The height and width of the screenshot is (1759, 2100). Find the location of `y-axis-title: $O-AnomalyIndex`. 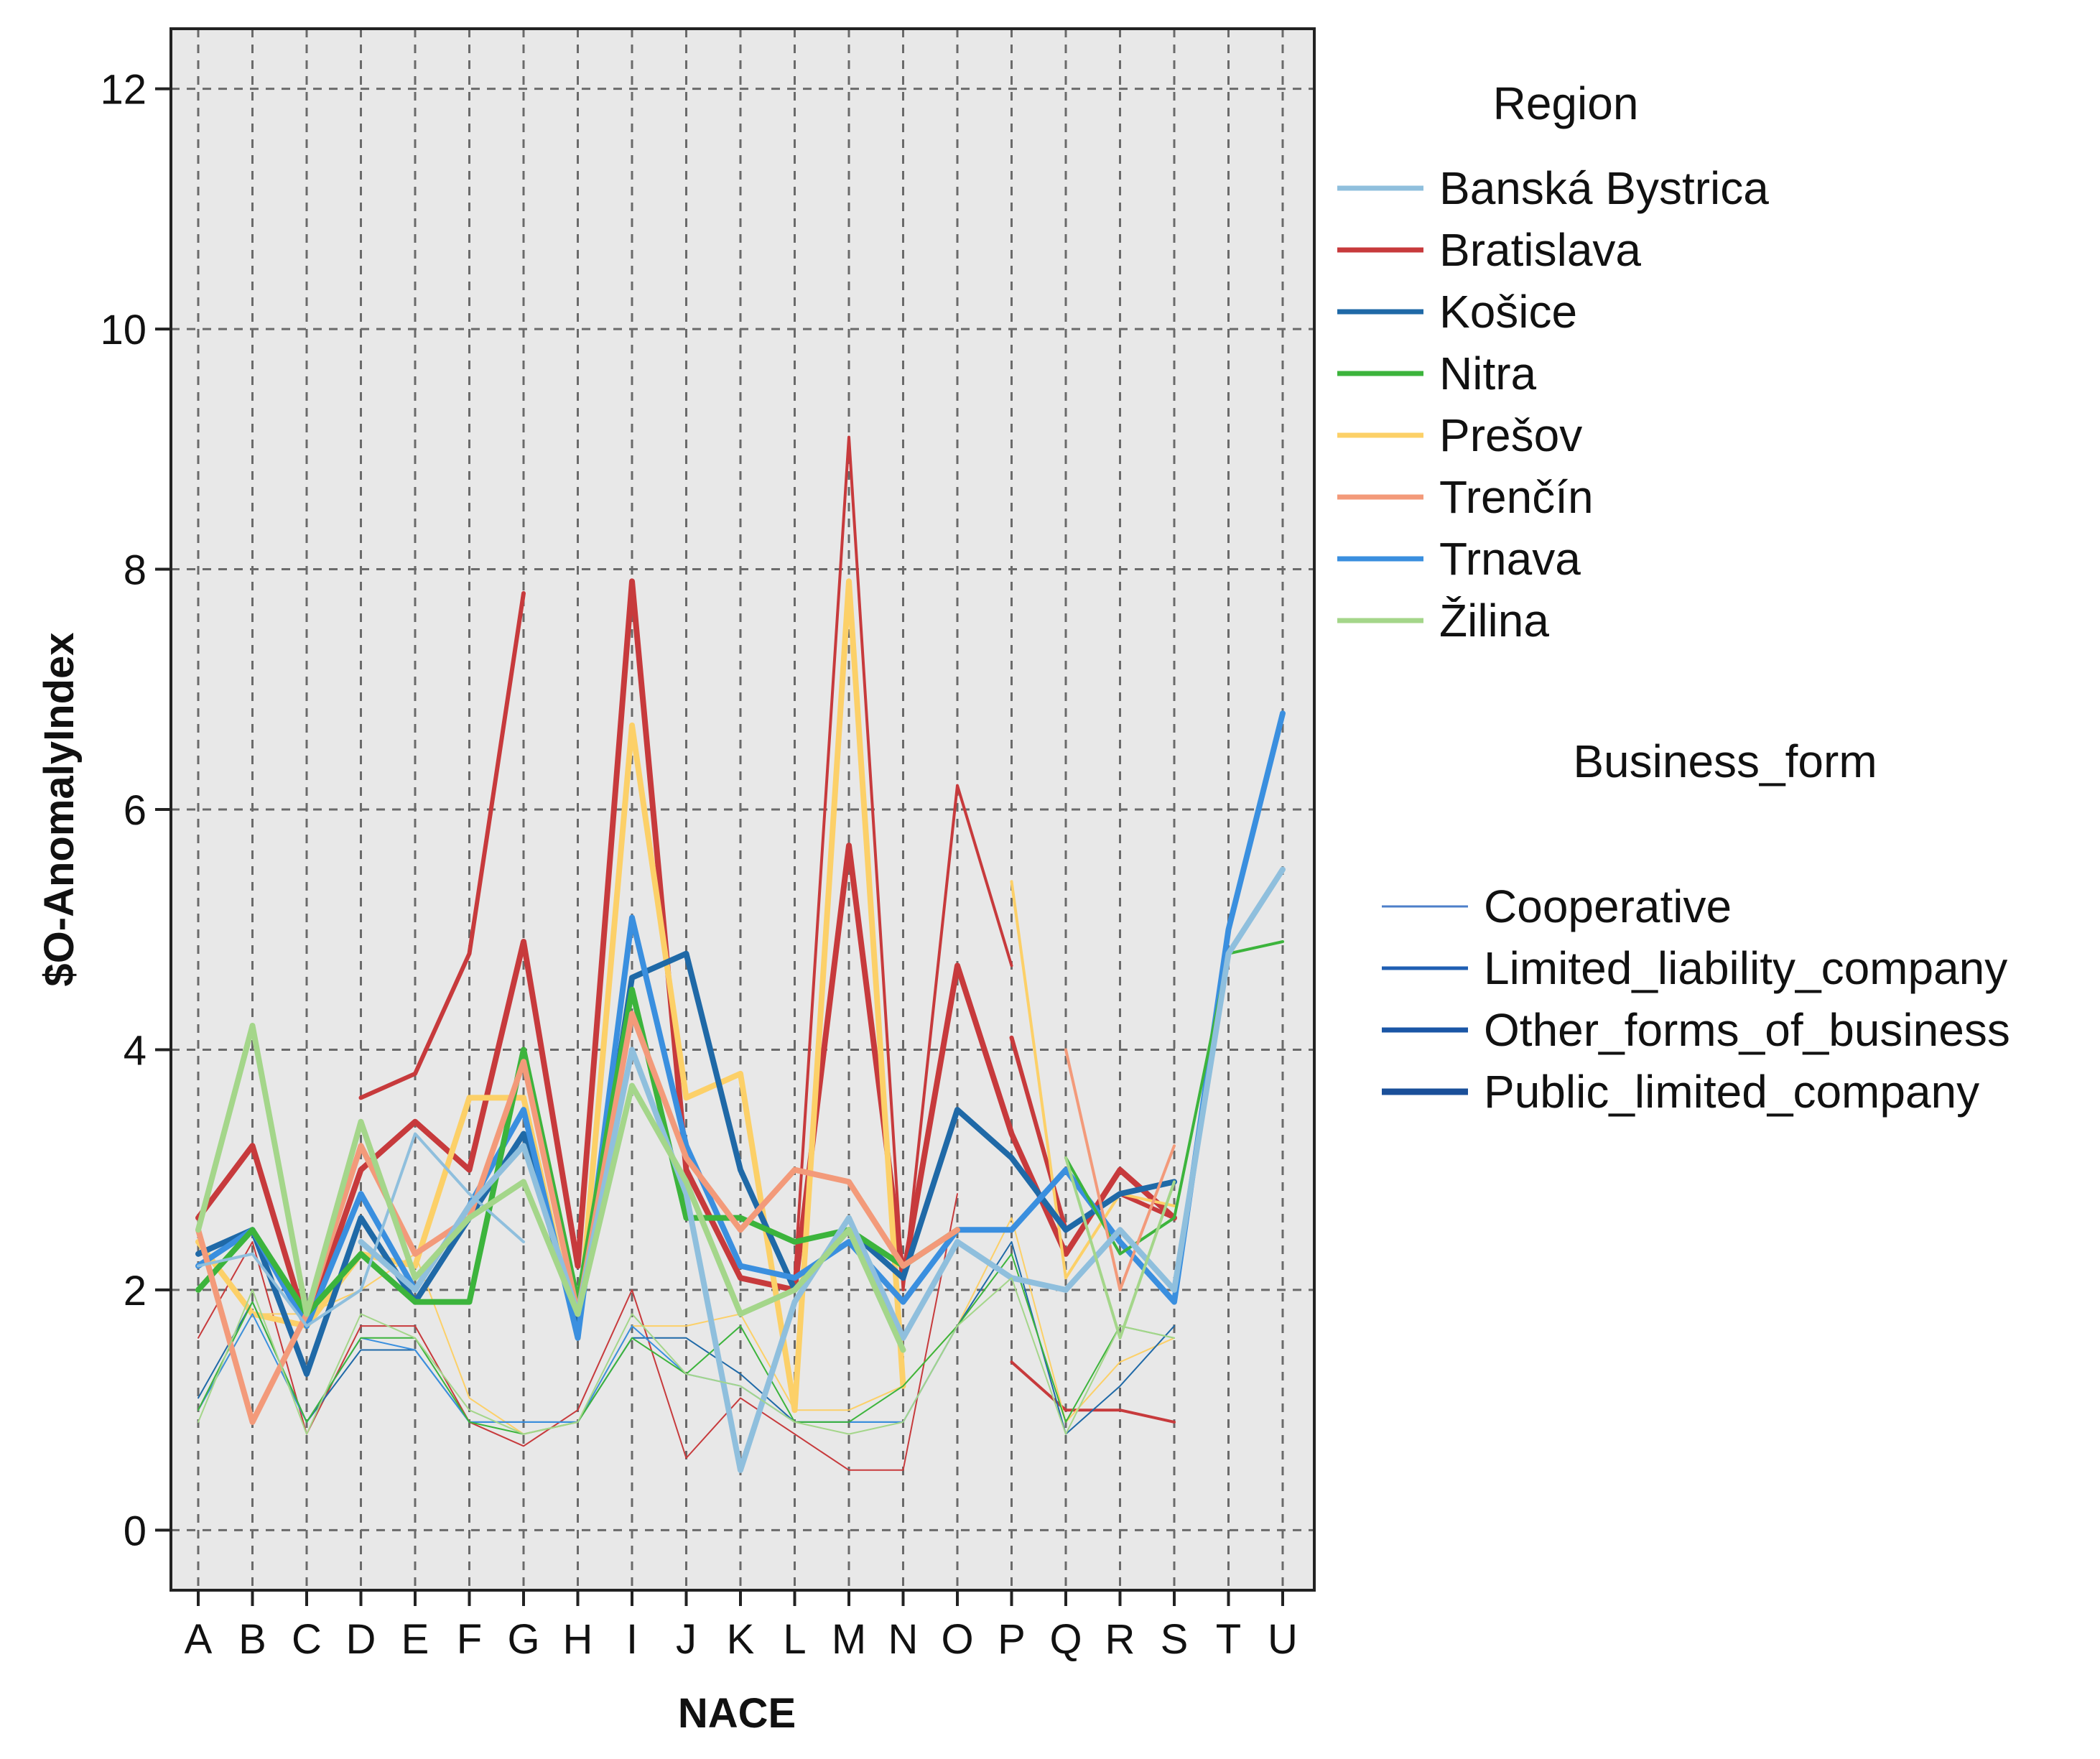

y-axis-title: $O-AnomalyIndex is located at coordinates (59, 809).